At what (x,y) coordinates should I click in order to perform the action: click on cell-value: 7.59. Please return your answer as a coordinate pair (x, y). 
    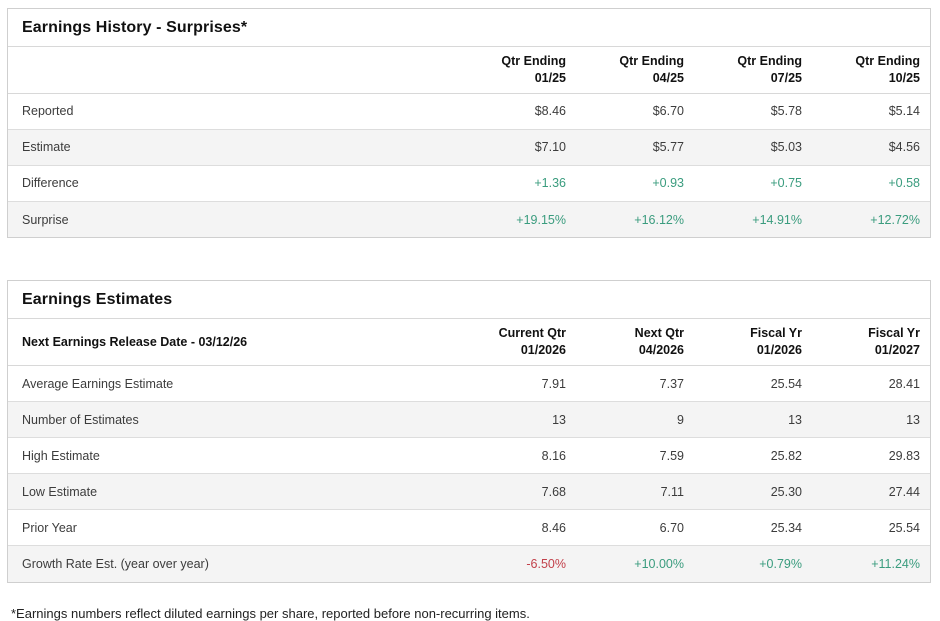
    Looking at the image, I should click on (635, 455).